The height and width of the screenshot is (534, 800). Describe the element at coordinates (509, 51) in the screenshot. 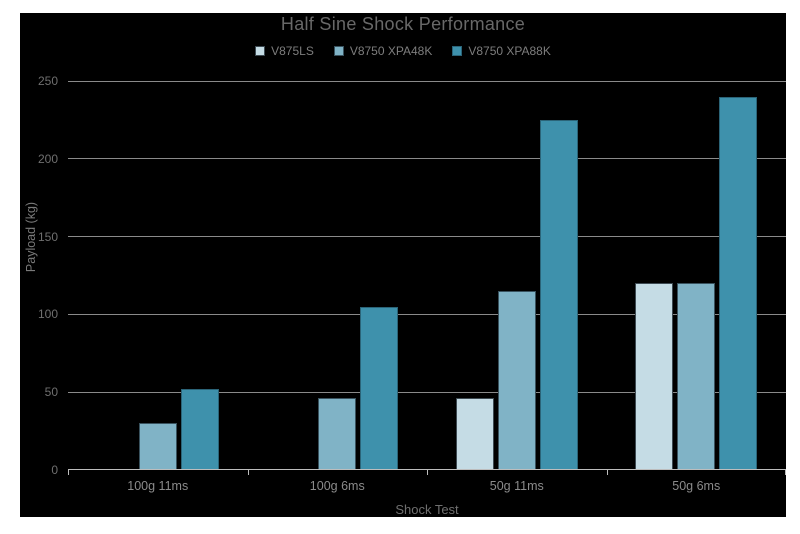

I see `legend-label: V8750 XPA88K` at that location.